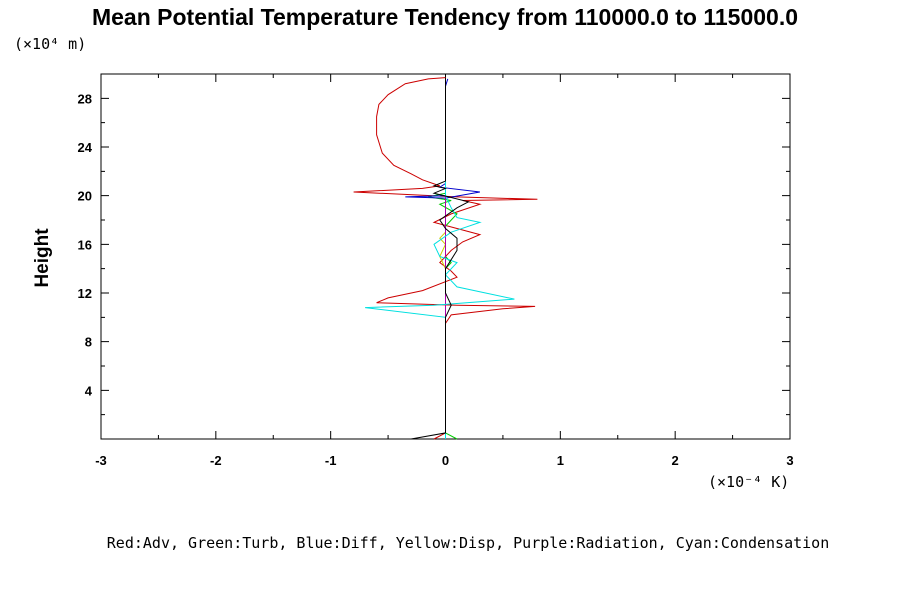 The height and width of the screenshot is (600, 900). I want to click on series-line-adv, so click(445, 258).